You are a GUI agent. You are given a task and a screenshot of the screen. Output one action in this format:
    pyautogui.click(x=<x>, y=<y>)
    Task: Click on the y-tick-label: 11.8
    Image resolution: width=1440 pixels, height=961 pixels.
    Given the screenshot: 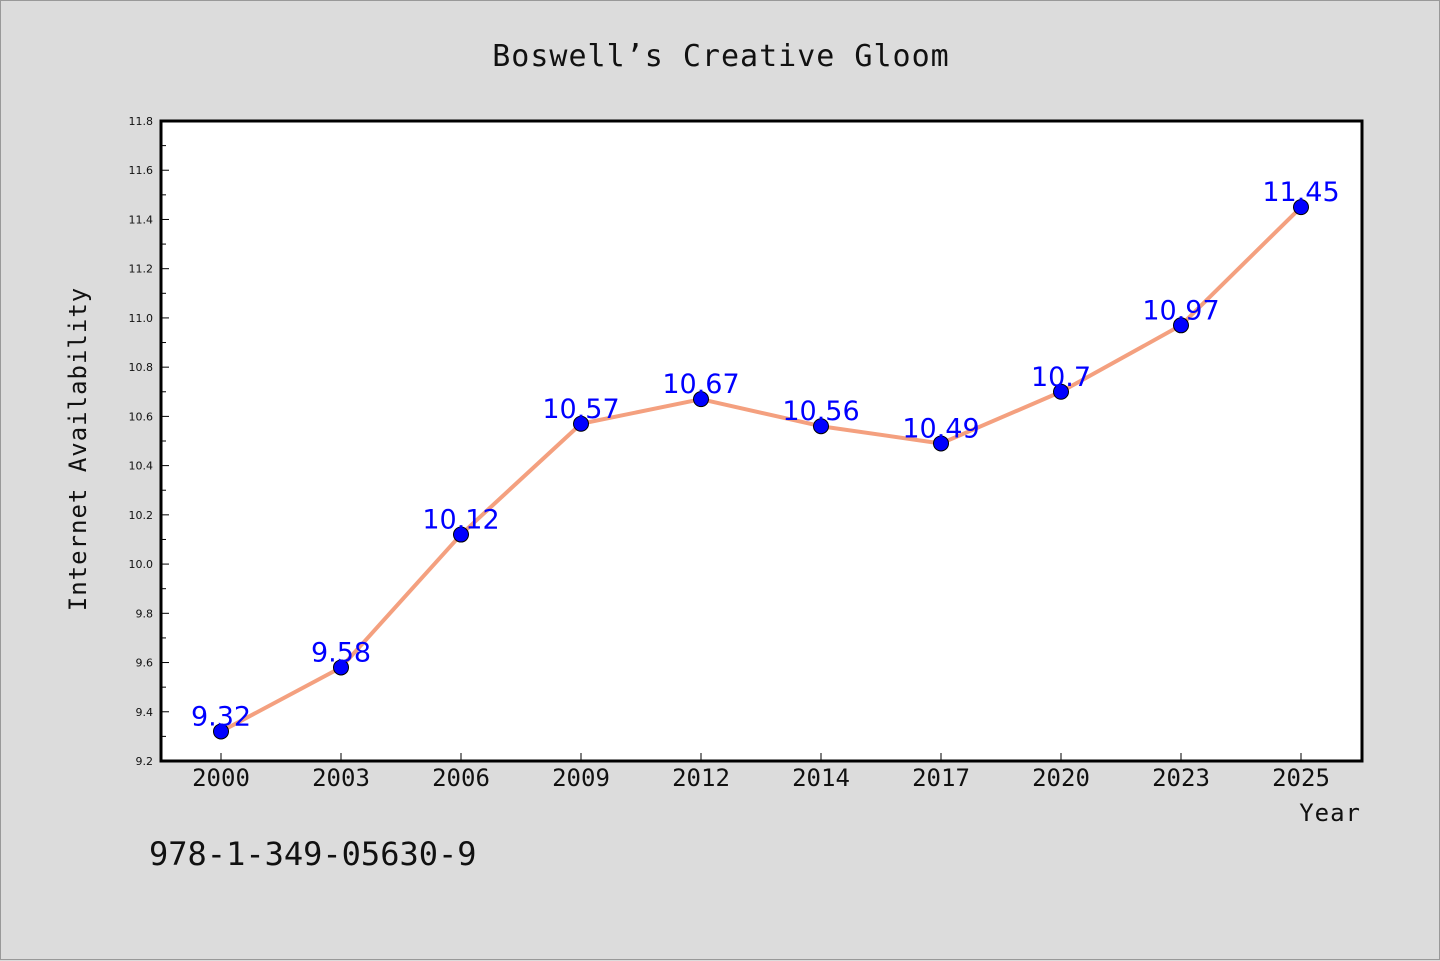 What is the action you would take?
    pyautogui.click(x=141, y=121)
    